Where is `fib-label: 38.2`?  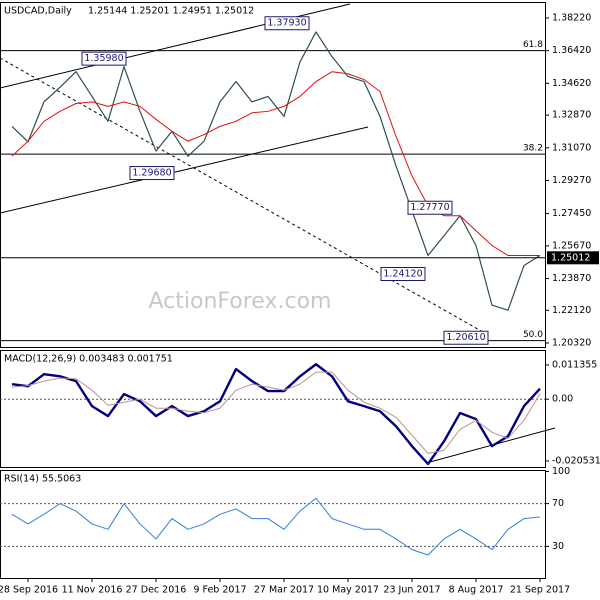 fib-label: 38.2 is located at coordinates (533, 149).